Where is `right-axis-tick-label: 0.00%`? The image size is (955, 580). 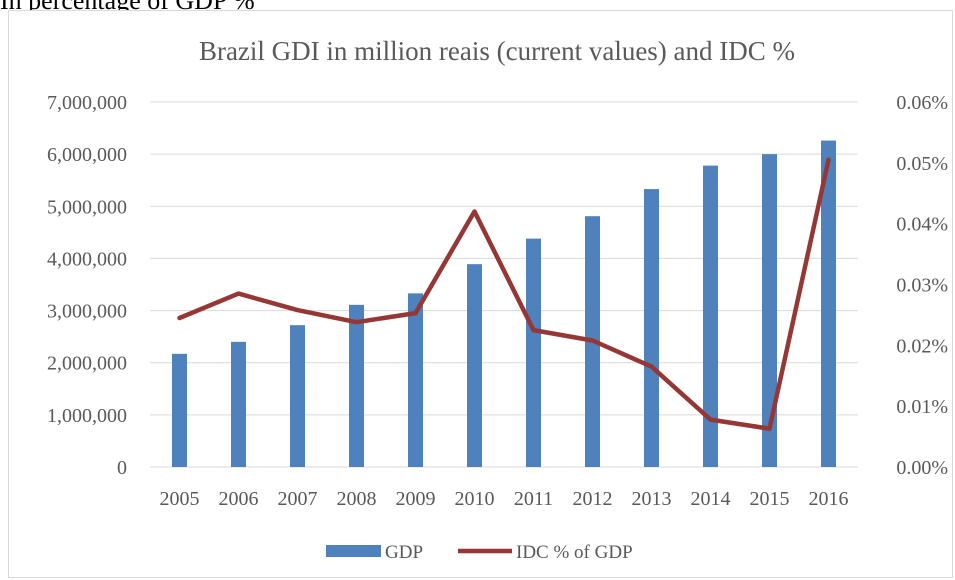
right-axis-tick-label: 0.00% is located at coordinates (922, 468).